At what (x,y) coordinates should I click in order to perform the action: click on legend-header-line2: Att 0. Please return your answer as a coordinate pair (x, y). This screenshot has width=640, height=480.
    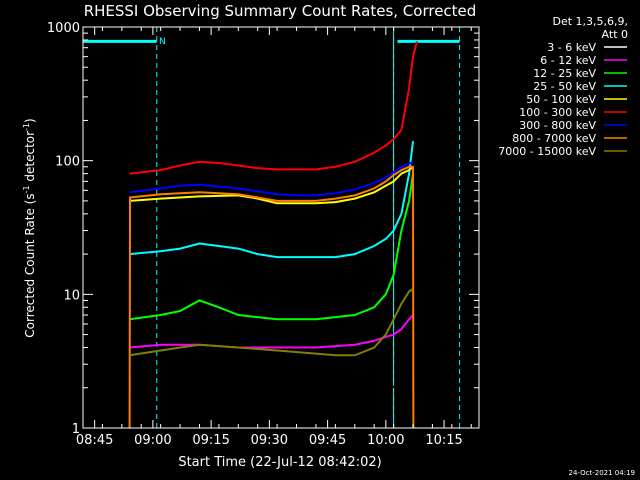
    Looking at the image, I should click on (615, 34).